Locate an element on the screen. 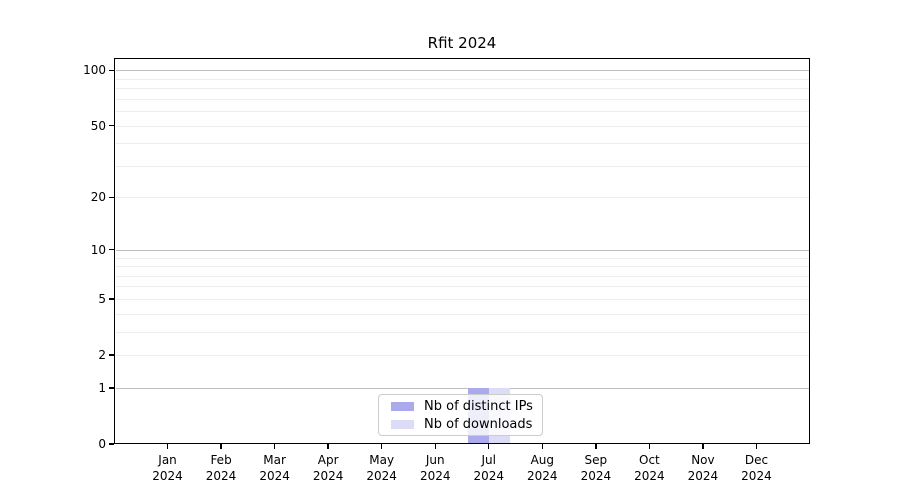 The height and width of the screenshot is (500, 900). x-tick-month: Apr is located at coordinates (328, 460).